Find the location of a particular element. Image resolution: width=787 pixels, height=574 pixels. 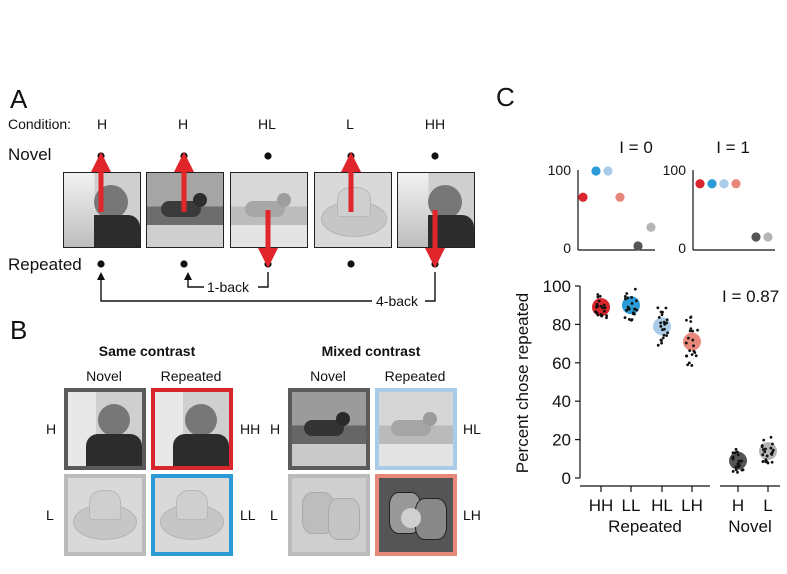

inset0-tick-0: 0 is located at coordinates (567, 248).